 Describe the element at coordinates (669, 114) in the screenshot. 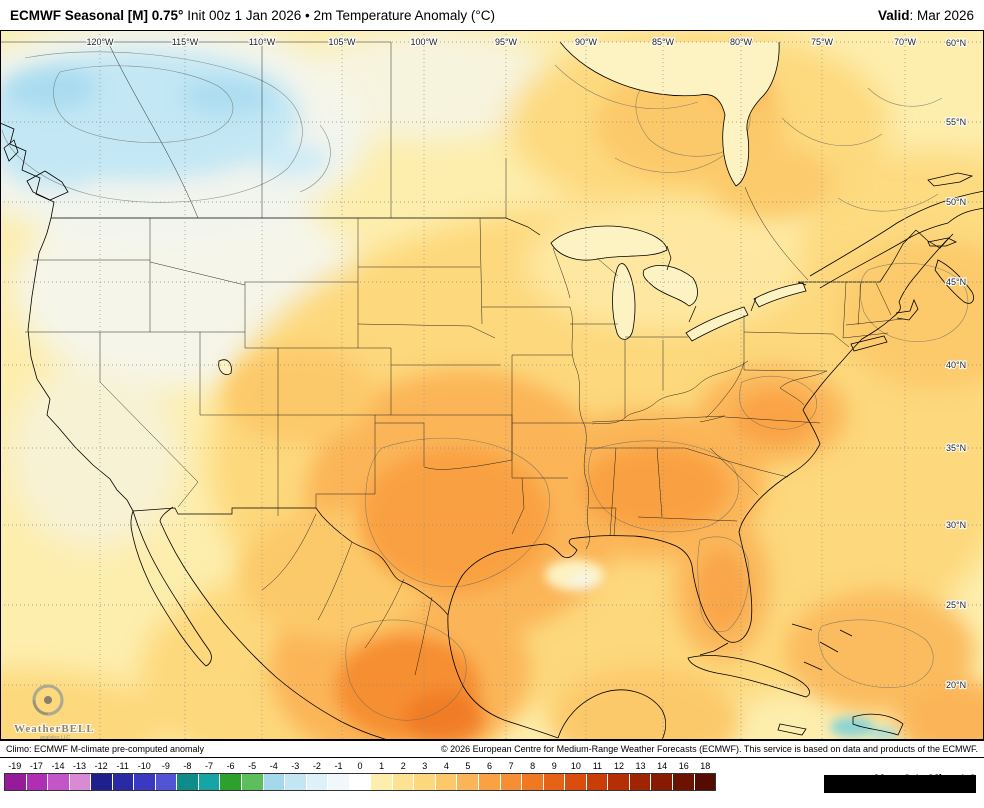

I see `hudson-bay` at that location.